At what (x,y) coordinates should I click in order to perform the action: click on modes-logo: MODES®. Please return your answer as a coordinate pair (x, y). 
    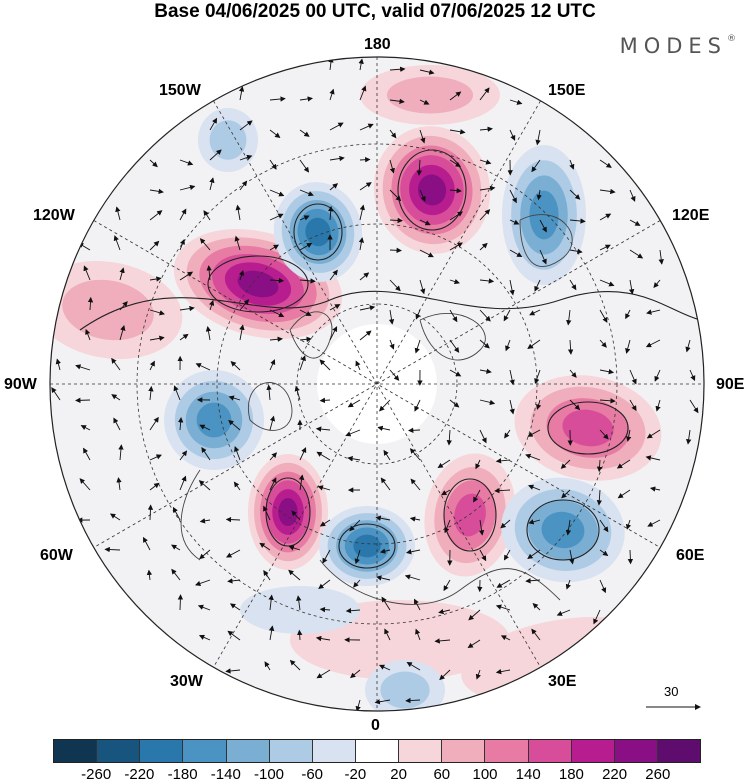
    Looking at the image, I should click on (677, 46).